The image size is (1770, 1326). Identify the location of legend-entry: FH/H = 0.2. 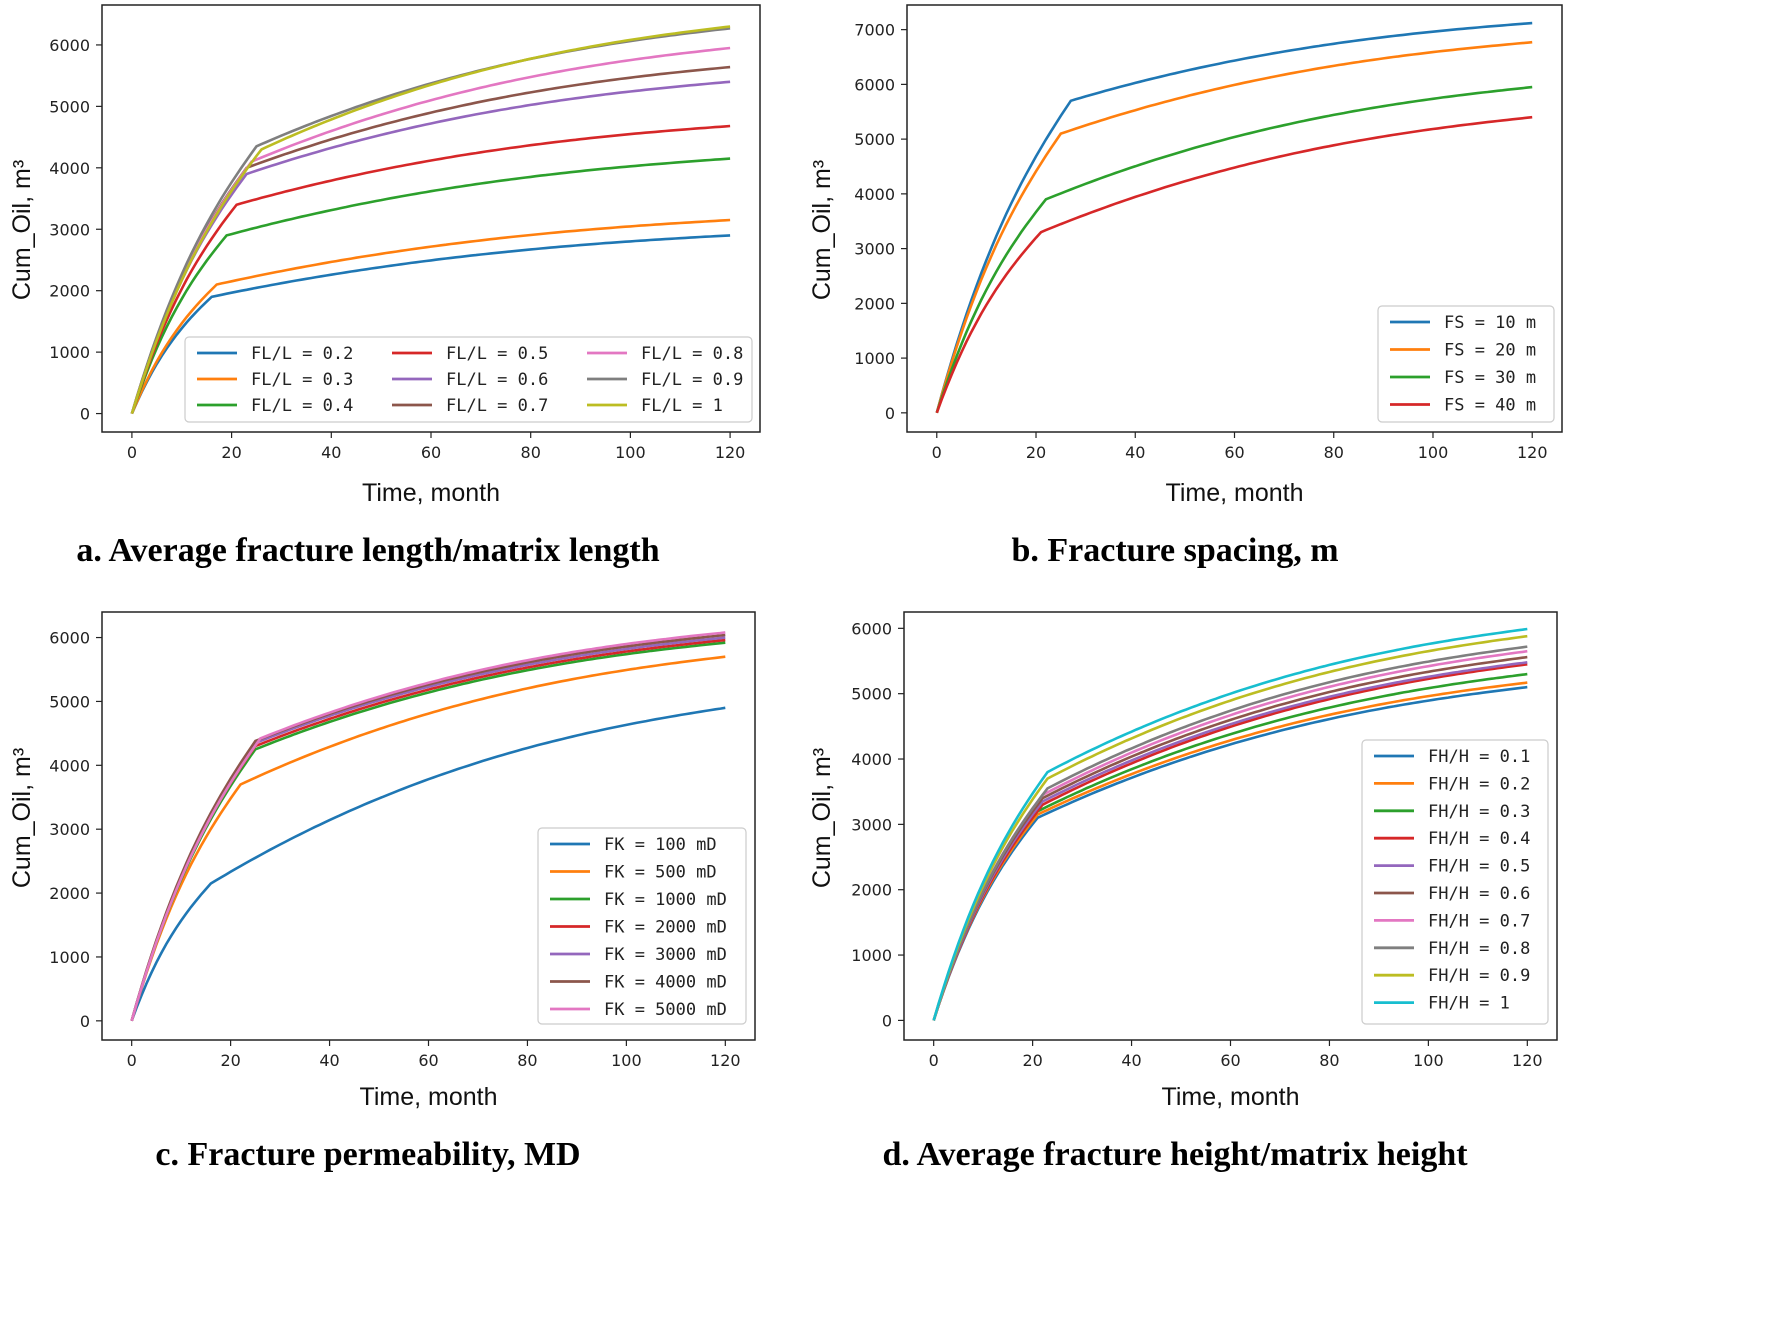
(1479, 784).